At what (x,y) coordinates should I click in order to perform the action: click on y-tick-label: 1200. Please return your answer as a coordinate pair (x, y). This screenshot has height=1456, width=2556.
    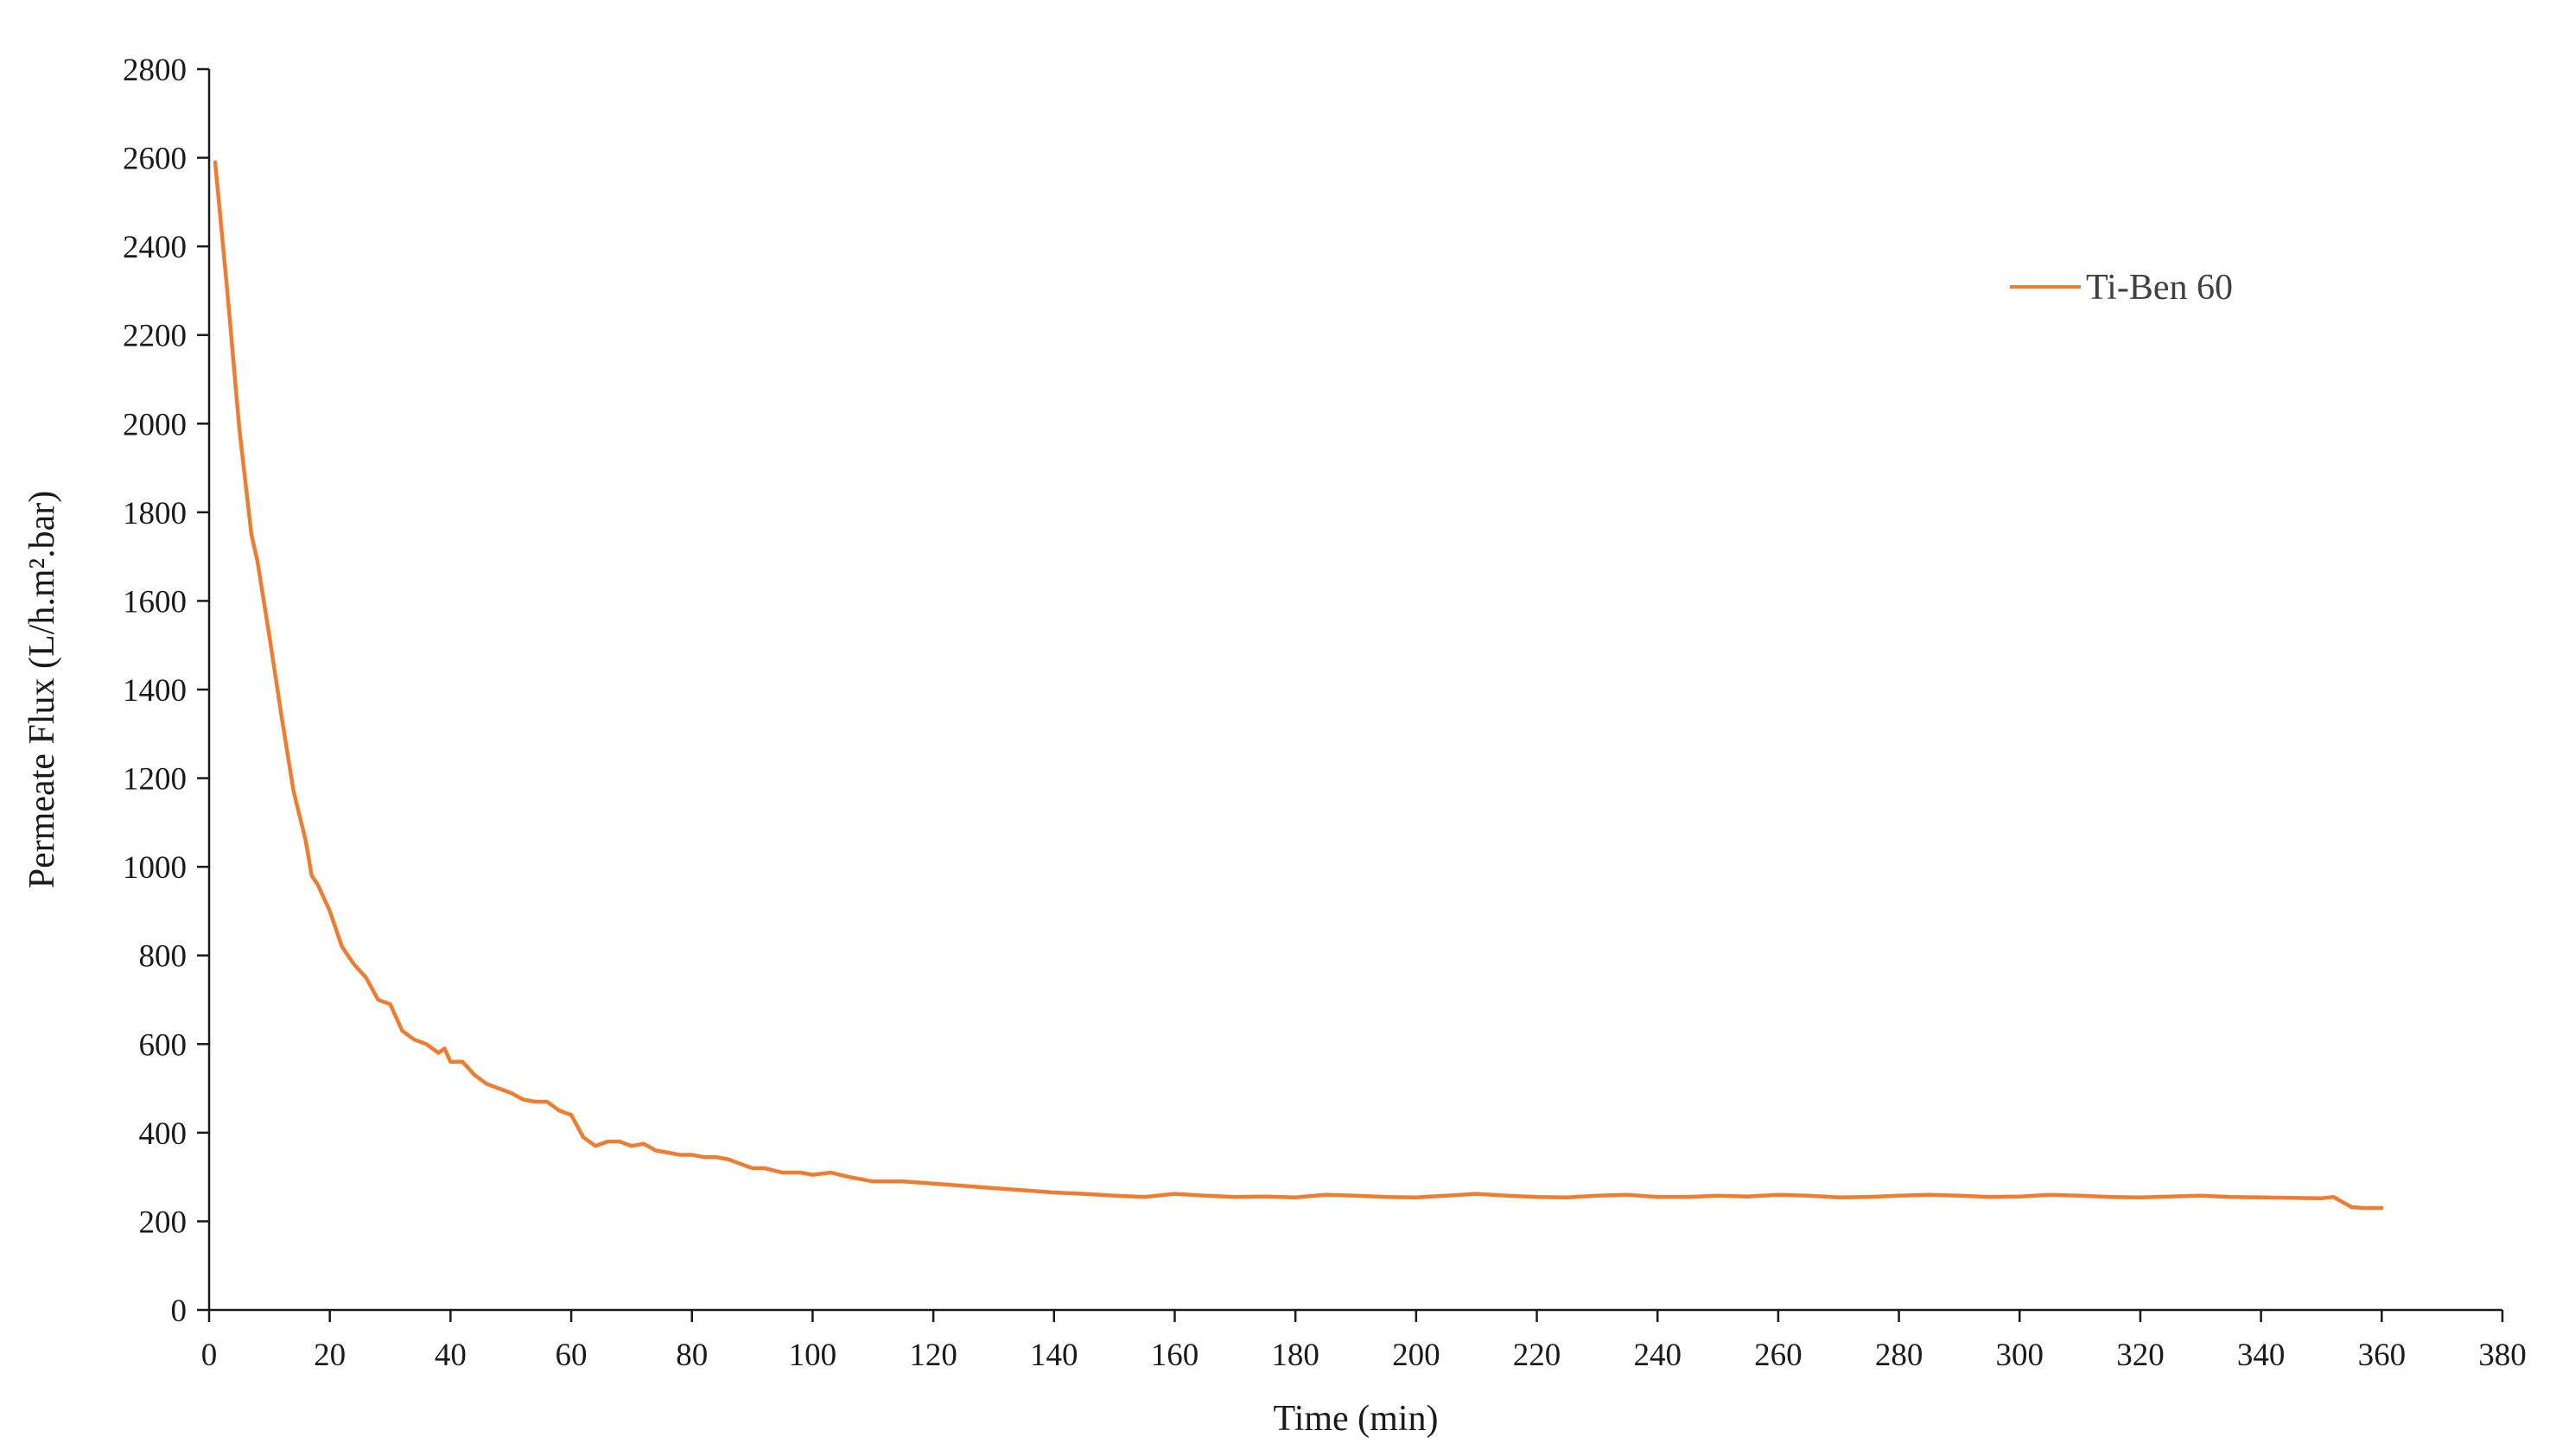
    Looking at the image, I should click on (155, 780).